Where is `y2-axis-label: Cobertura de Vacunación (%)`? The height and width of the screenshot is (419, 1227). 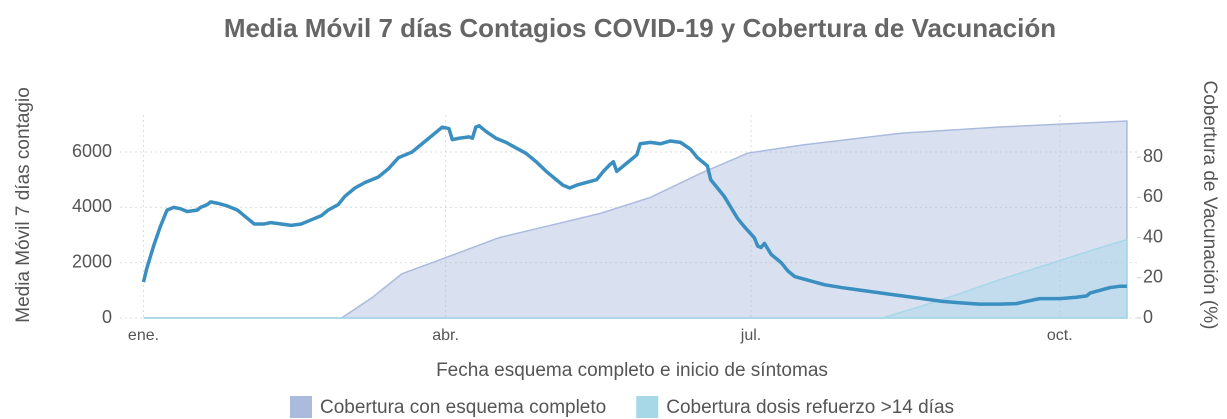 y2-axis-label: Cobertura de Vacunación (%) is located at coordinates (1209, 205).